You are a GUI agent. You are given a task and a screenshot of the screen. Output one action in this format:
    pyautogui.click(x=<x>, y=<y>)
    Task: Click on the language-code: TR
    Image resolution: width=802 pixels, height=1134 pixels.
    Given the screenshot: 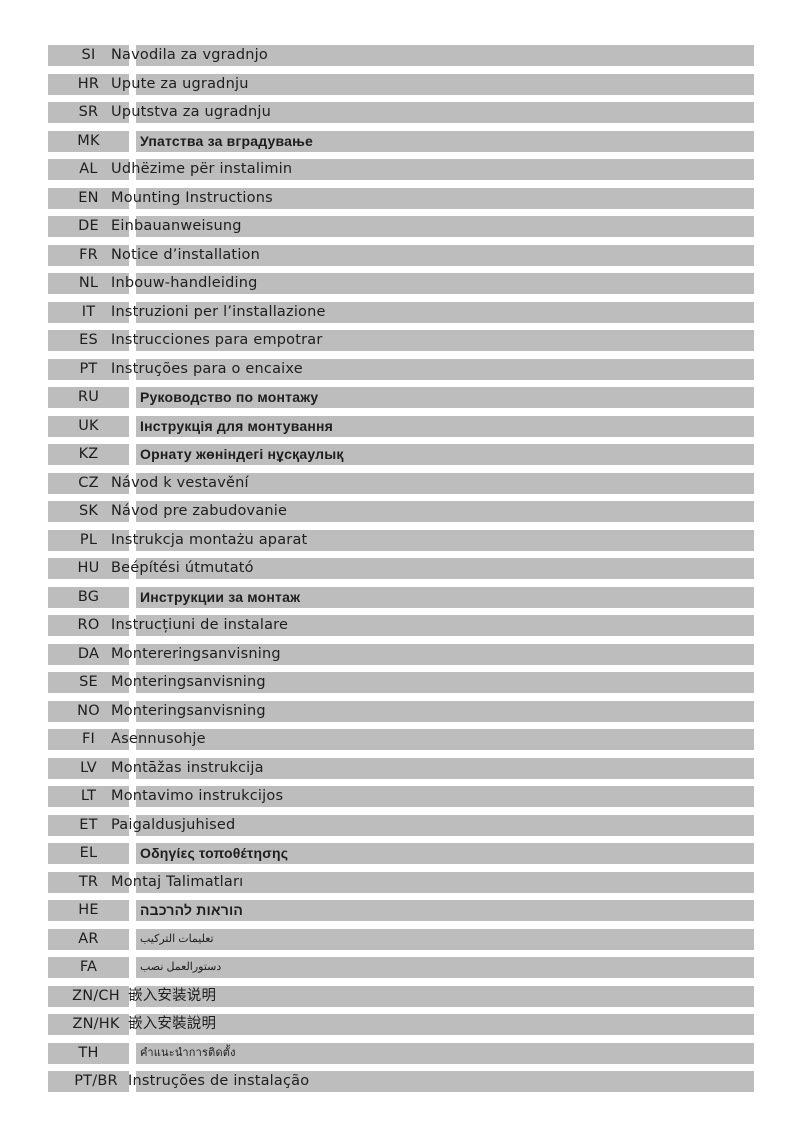 What is the action you would take?
    pyautogui.click(x=88, y=881)
    